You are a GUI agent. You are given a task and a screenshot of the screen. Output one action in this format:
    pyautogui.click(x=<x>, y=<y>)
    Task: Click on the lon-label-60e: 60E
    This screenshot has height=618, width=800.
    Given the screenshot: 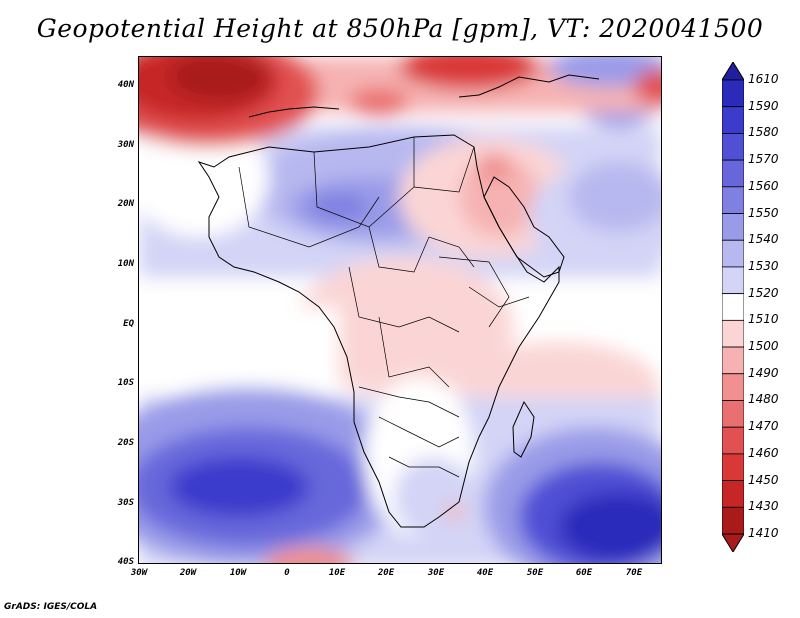 What is the action you would take?
    pyautogui.click(x=584, y=573)
    